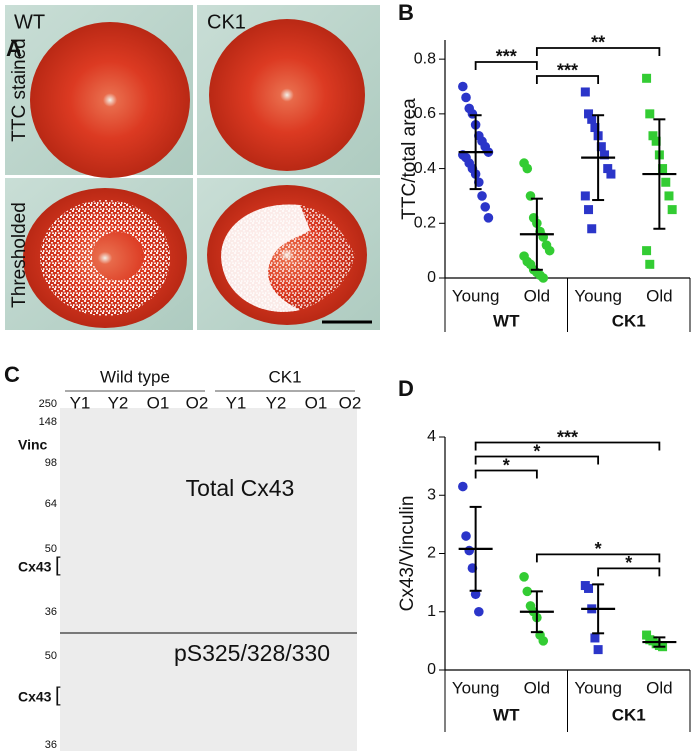 The image size is (693, 751). Describe the element at coordinates (407, 554) in the screenshot. I see `y-axis-label: Cx43/Vinculin` at that location.